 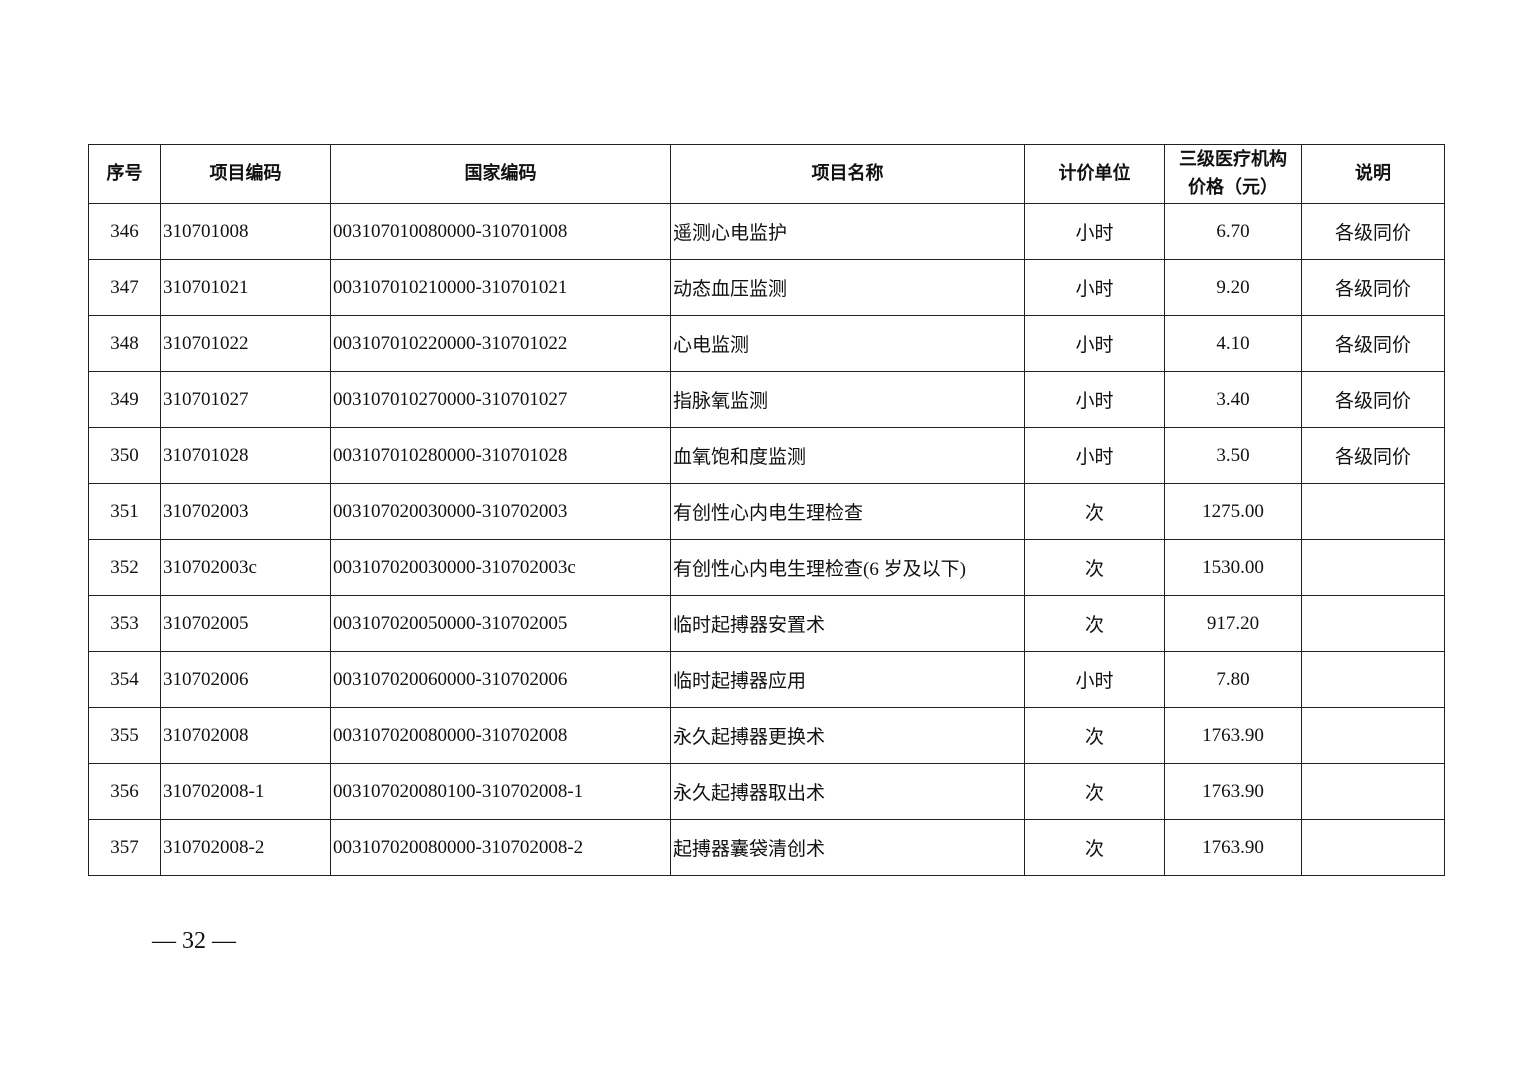 What do you see at coordinates (500, 735) in the screenshot?
I see `row-national-code: 003107020080000-310702008` at bounding box center [500, 735].